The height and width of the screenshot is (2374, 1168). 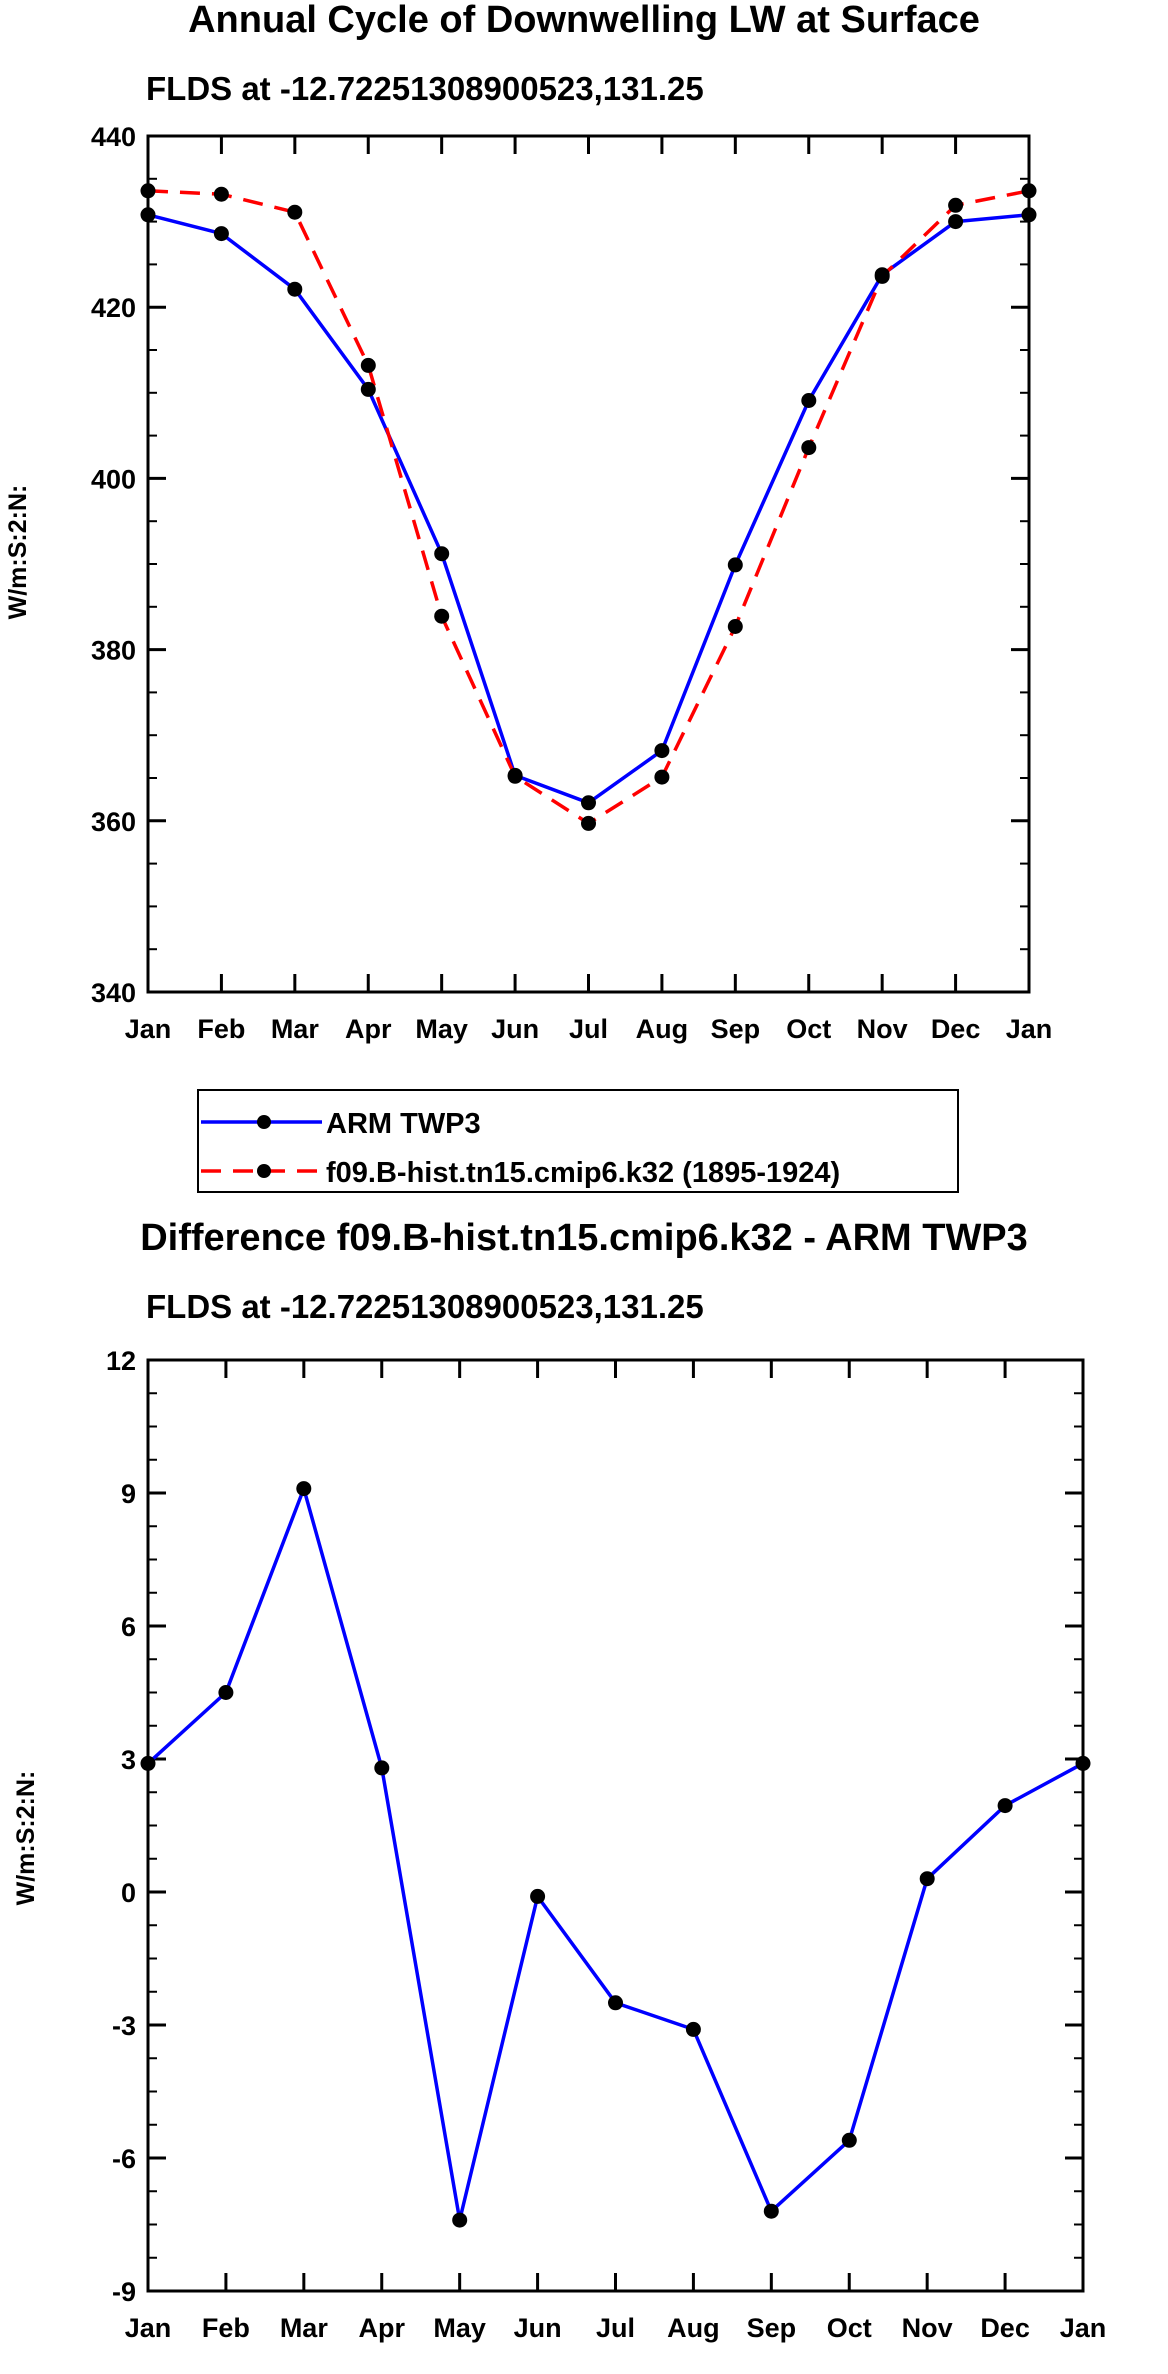 What do you see at coordinates (425, 1306) in the screenshot?
I see `bottom-chart-subtitle: FLDS at -12.72251308900523,131.25` at bounding box center [425, 1306].